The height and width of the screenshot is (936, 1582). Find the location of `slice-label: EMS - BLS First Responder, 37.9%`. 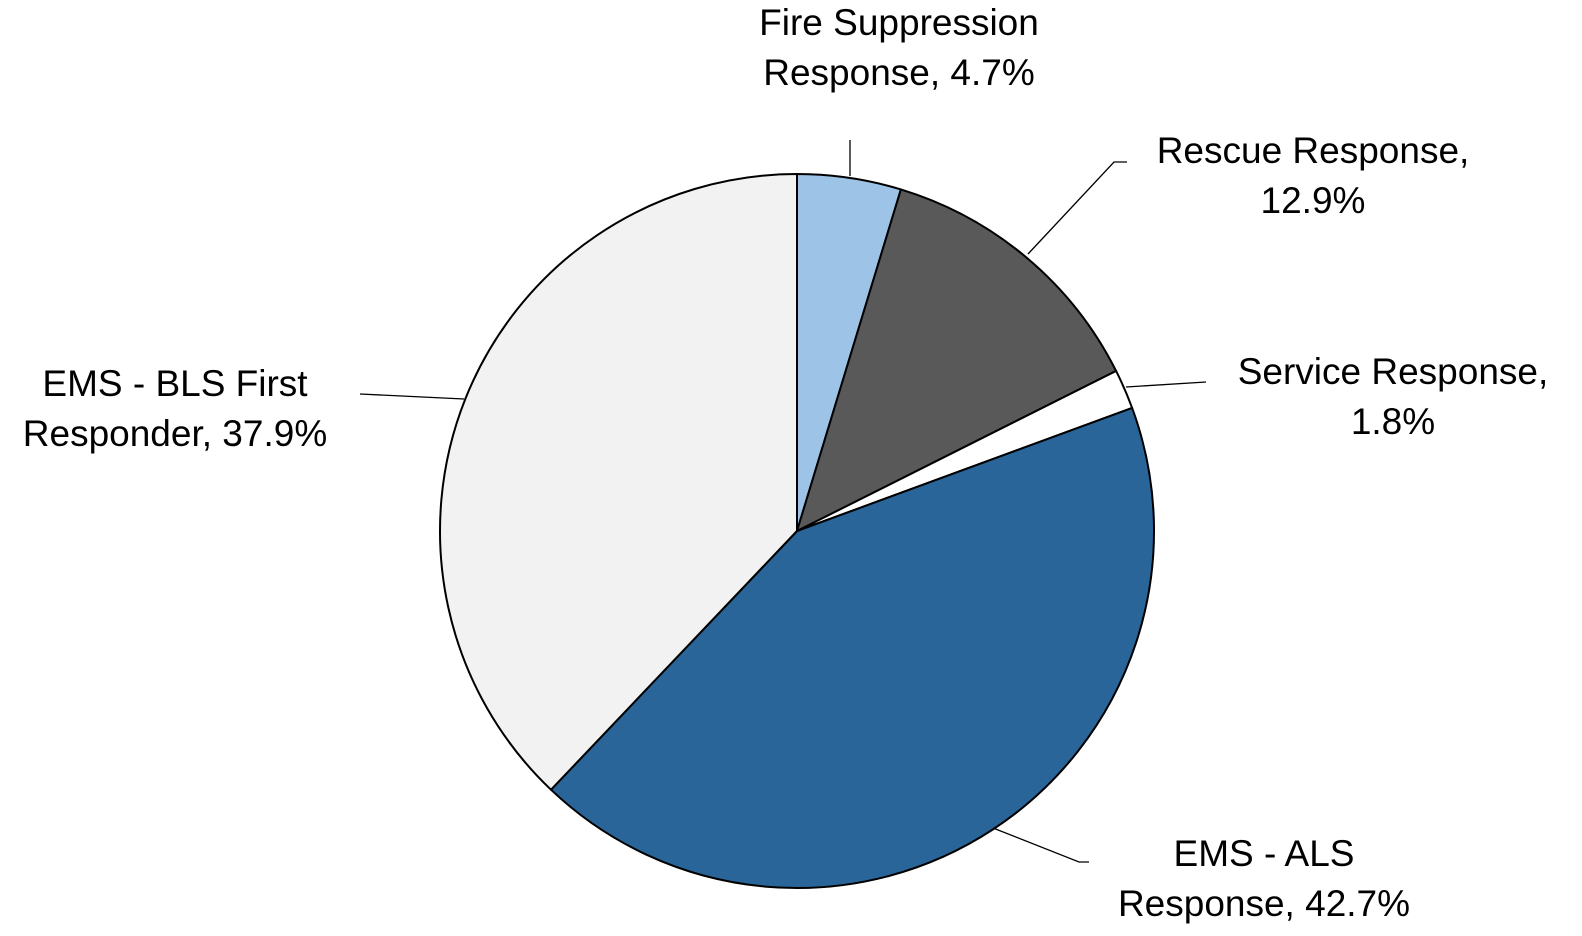

slice-label: EMS - BLS First Responder, 37.9% is located at coordinates (175, 408).